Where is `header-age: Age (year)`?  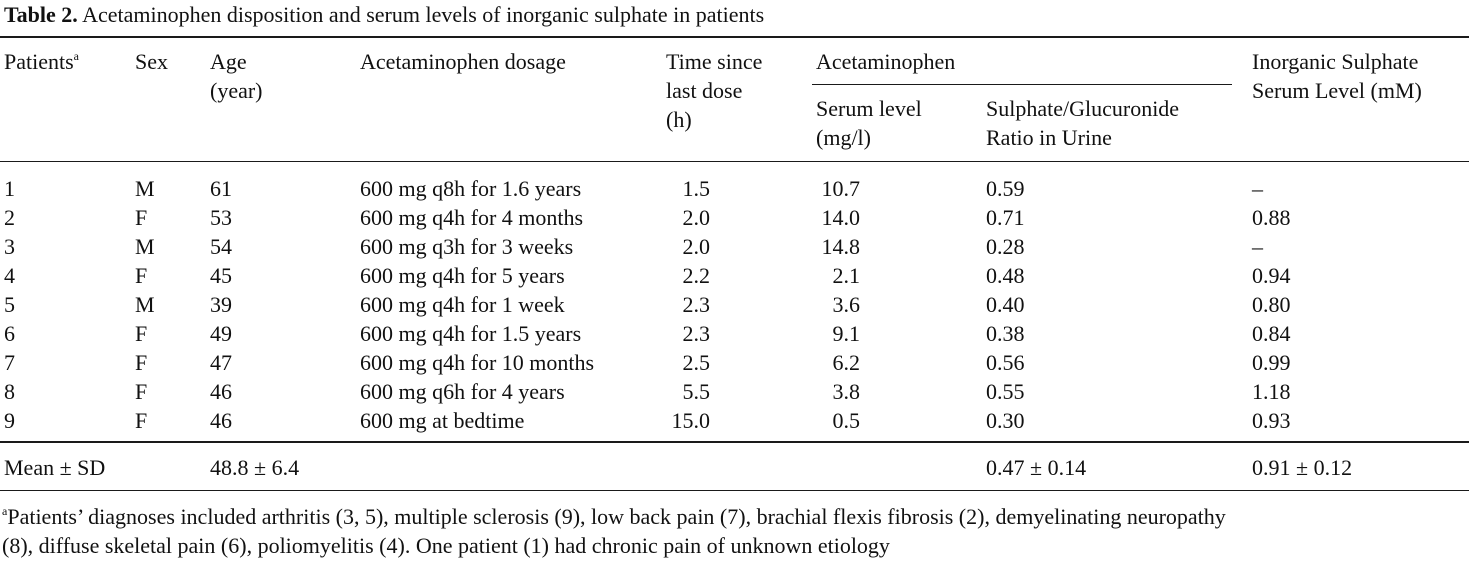
header-age: Age (year) is located at coordinates (236, 76).